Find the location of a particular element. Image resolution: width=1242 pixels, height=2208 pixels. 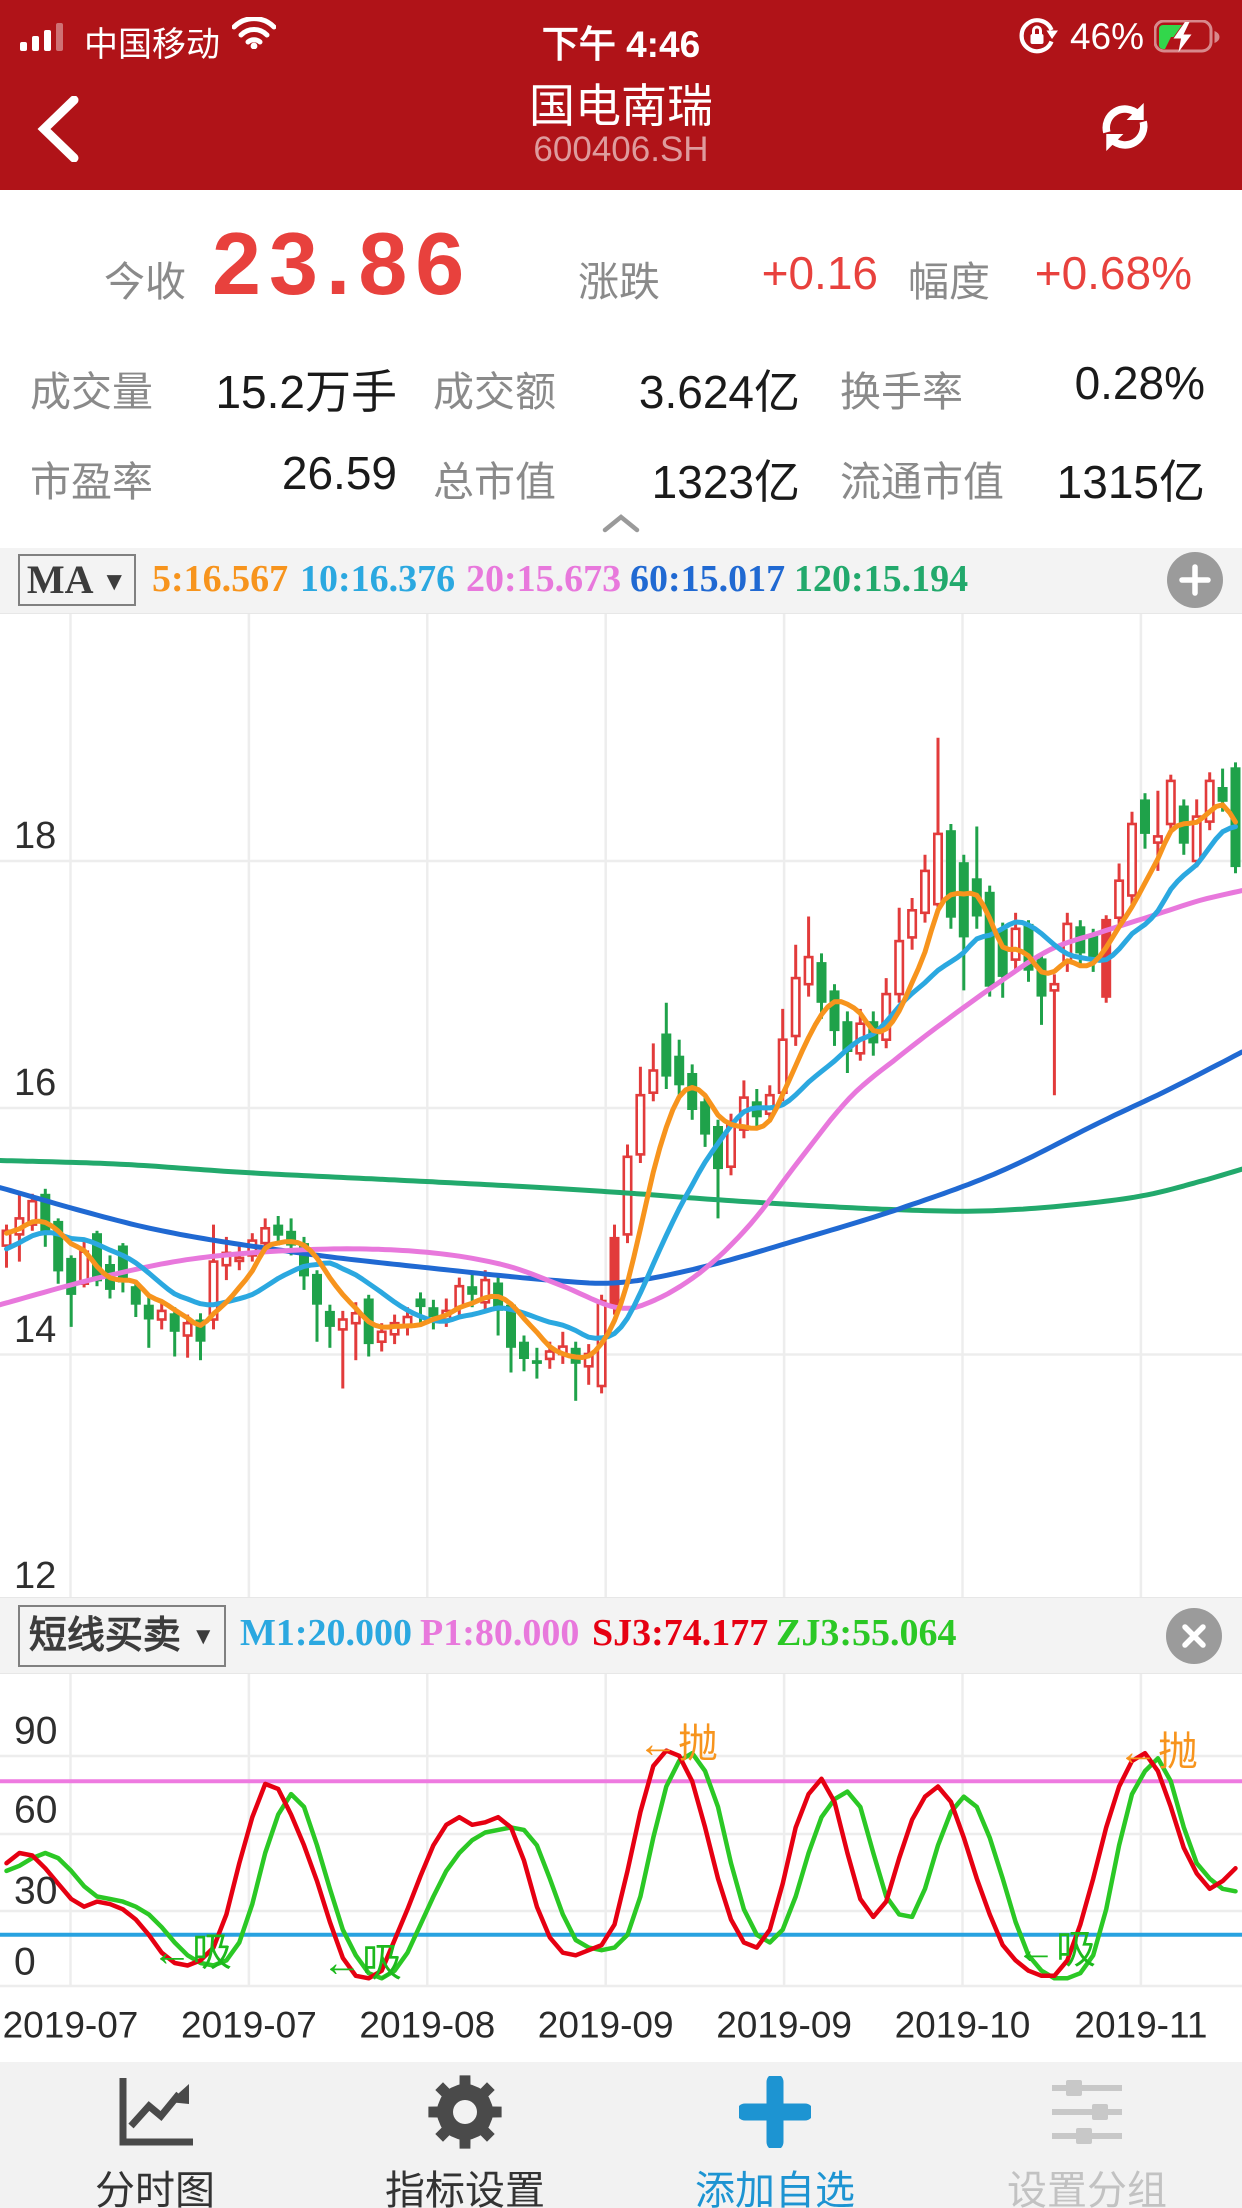

svg-text: 18 is located at coordinates (35, 836).